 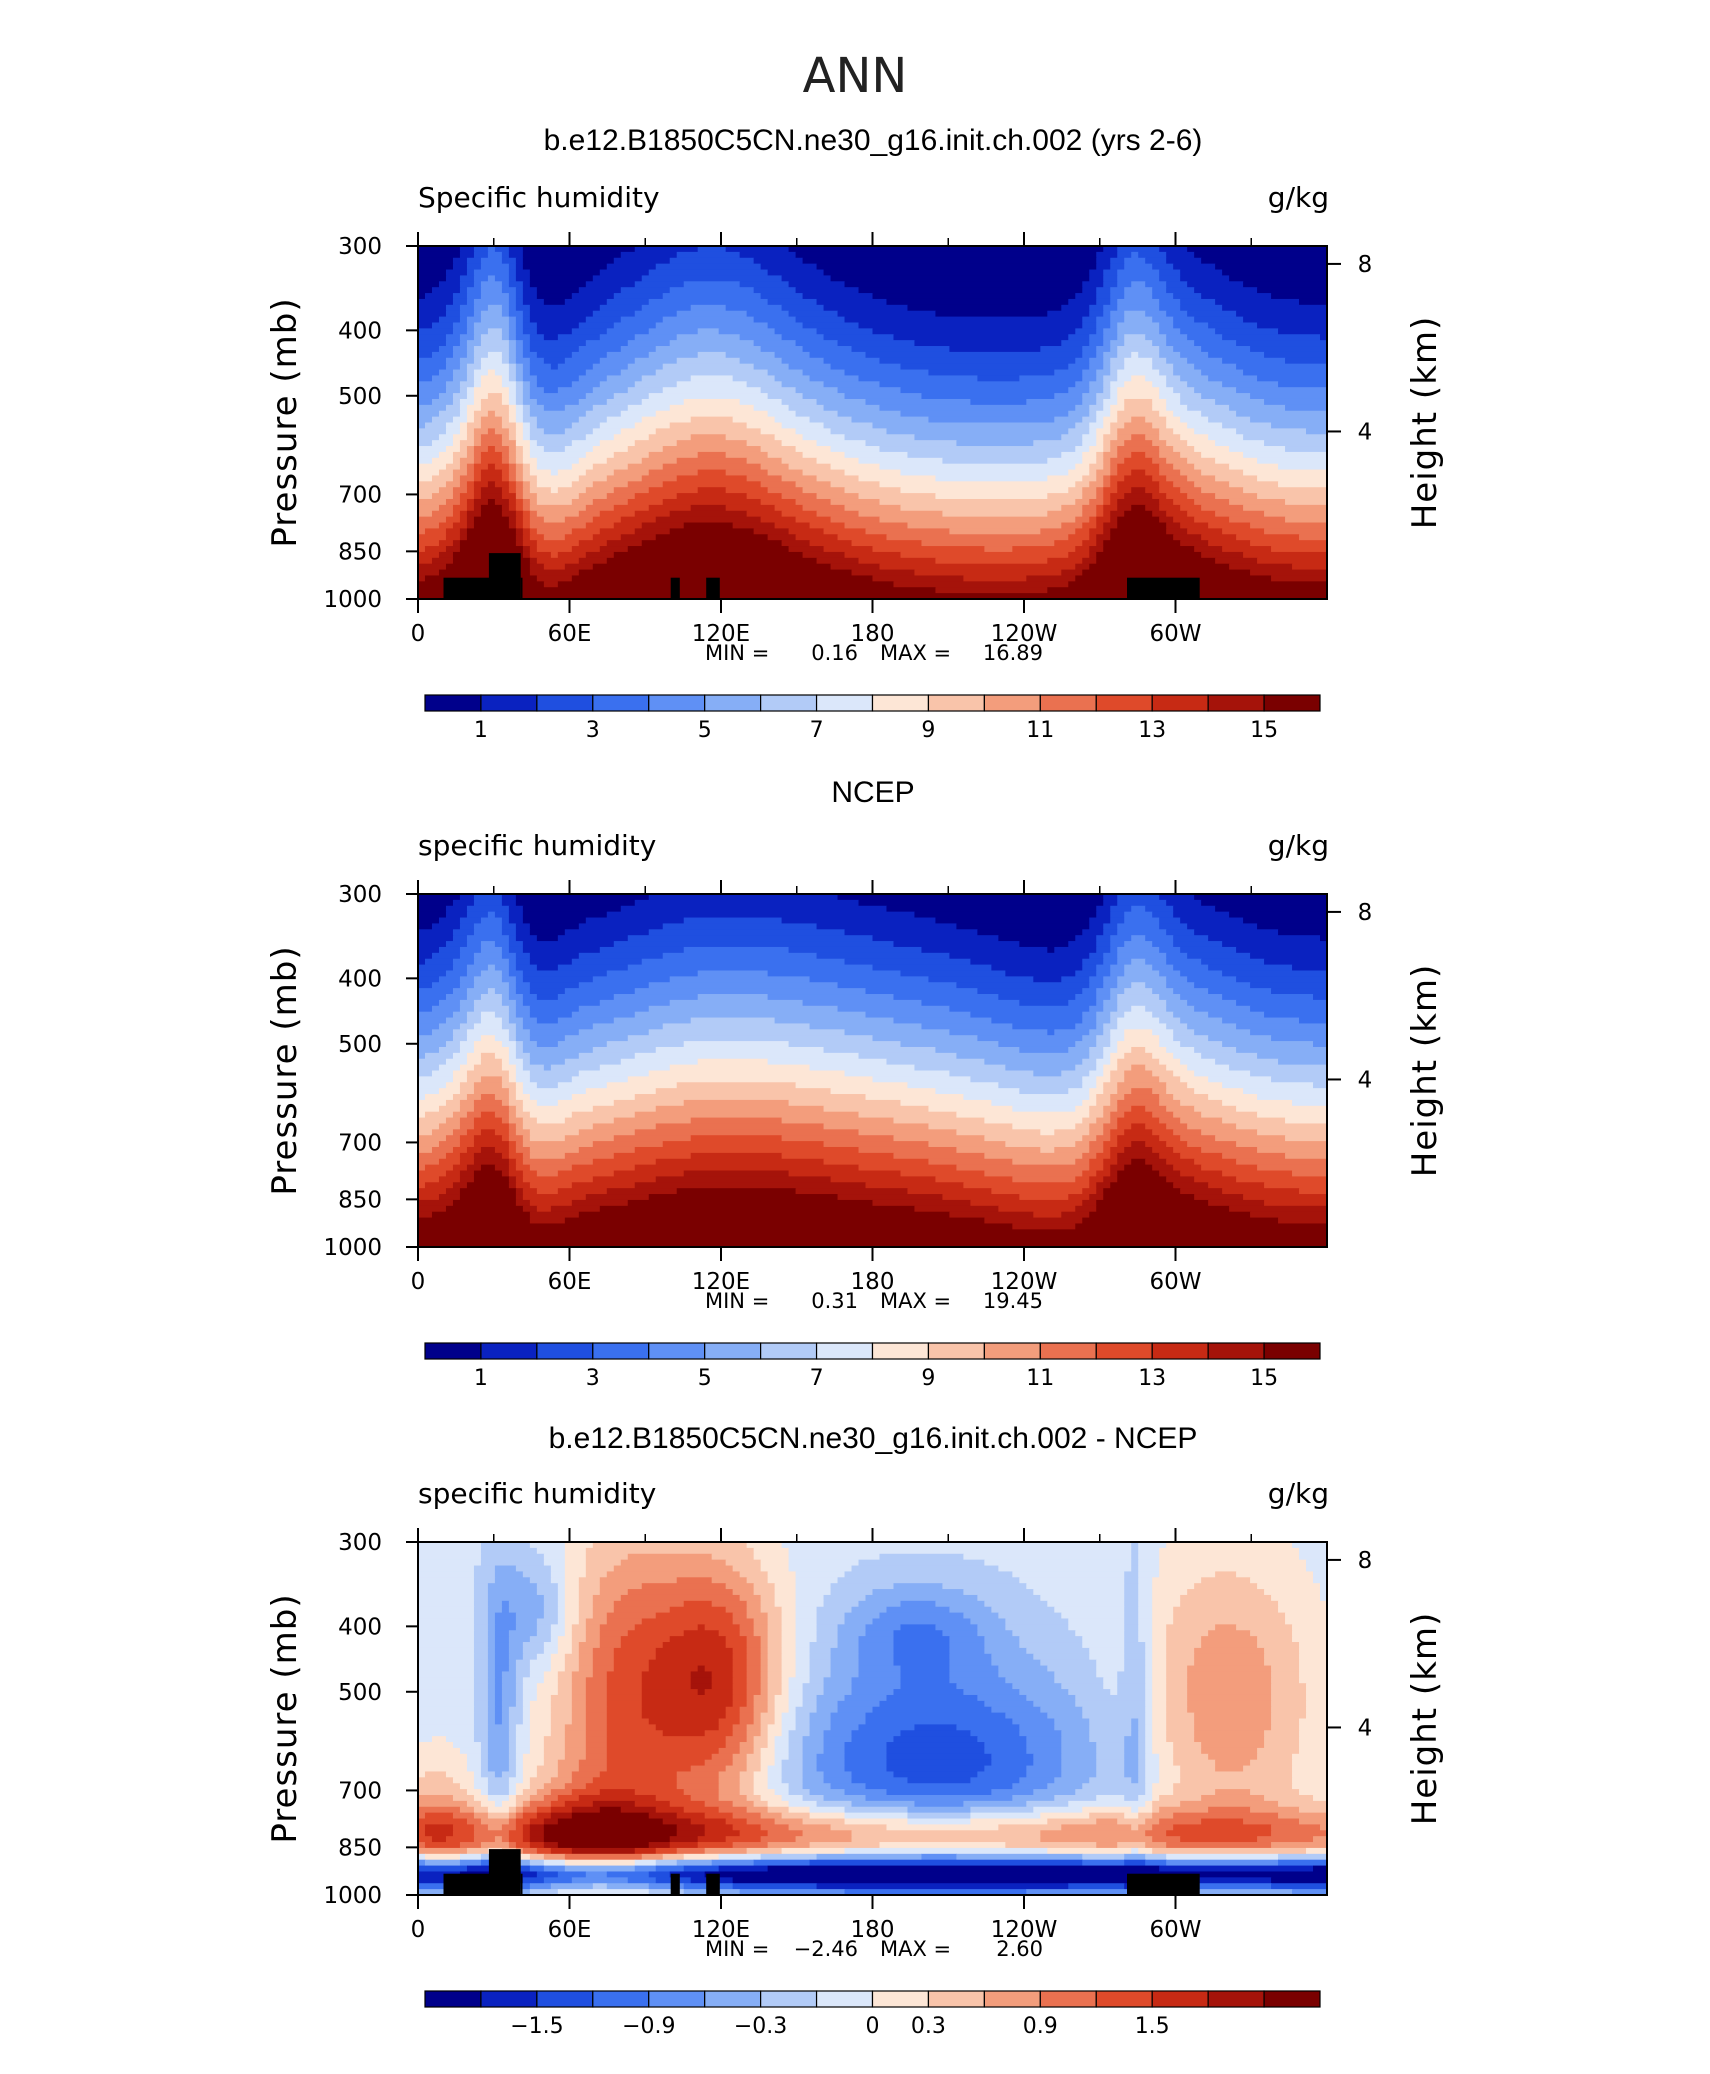 I want to click on colorbar-label: 11, so click(x=1040, y=1378).